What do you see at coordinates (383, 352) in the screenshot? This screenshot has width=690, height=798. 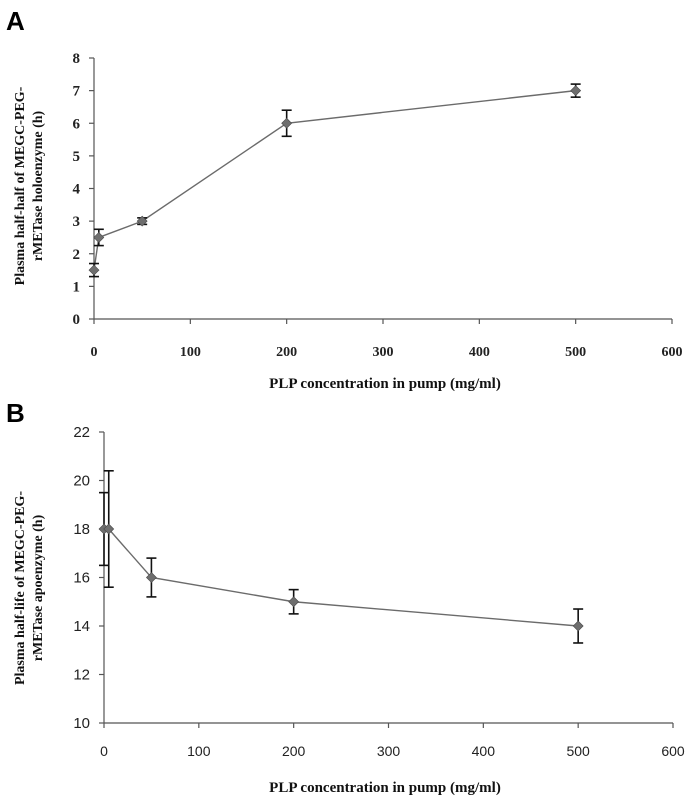 I see `panel-a-x-tick-label: 300` at bounding box center [383, 352].